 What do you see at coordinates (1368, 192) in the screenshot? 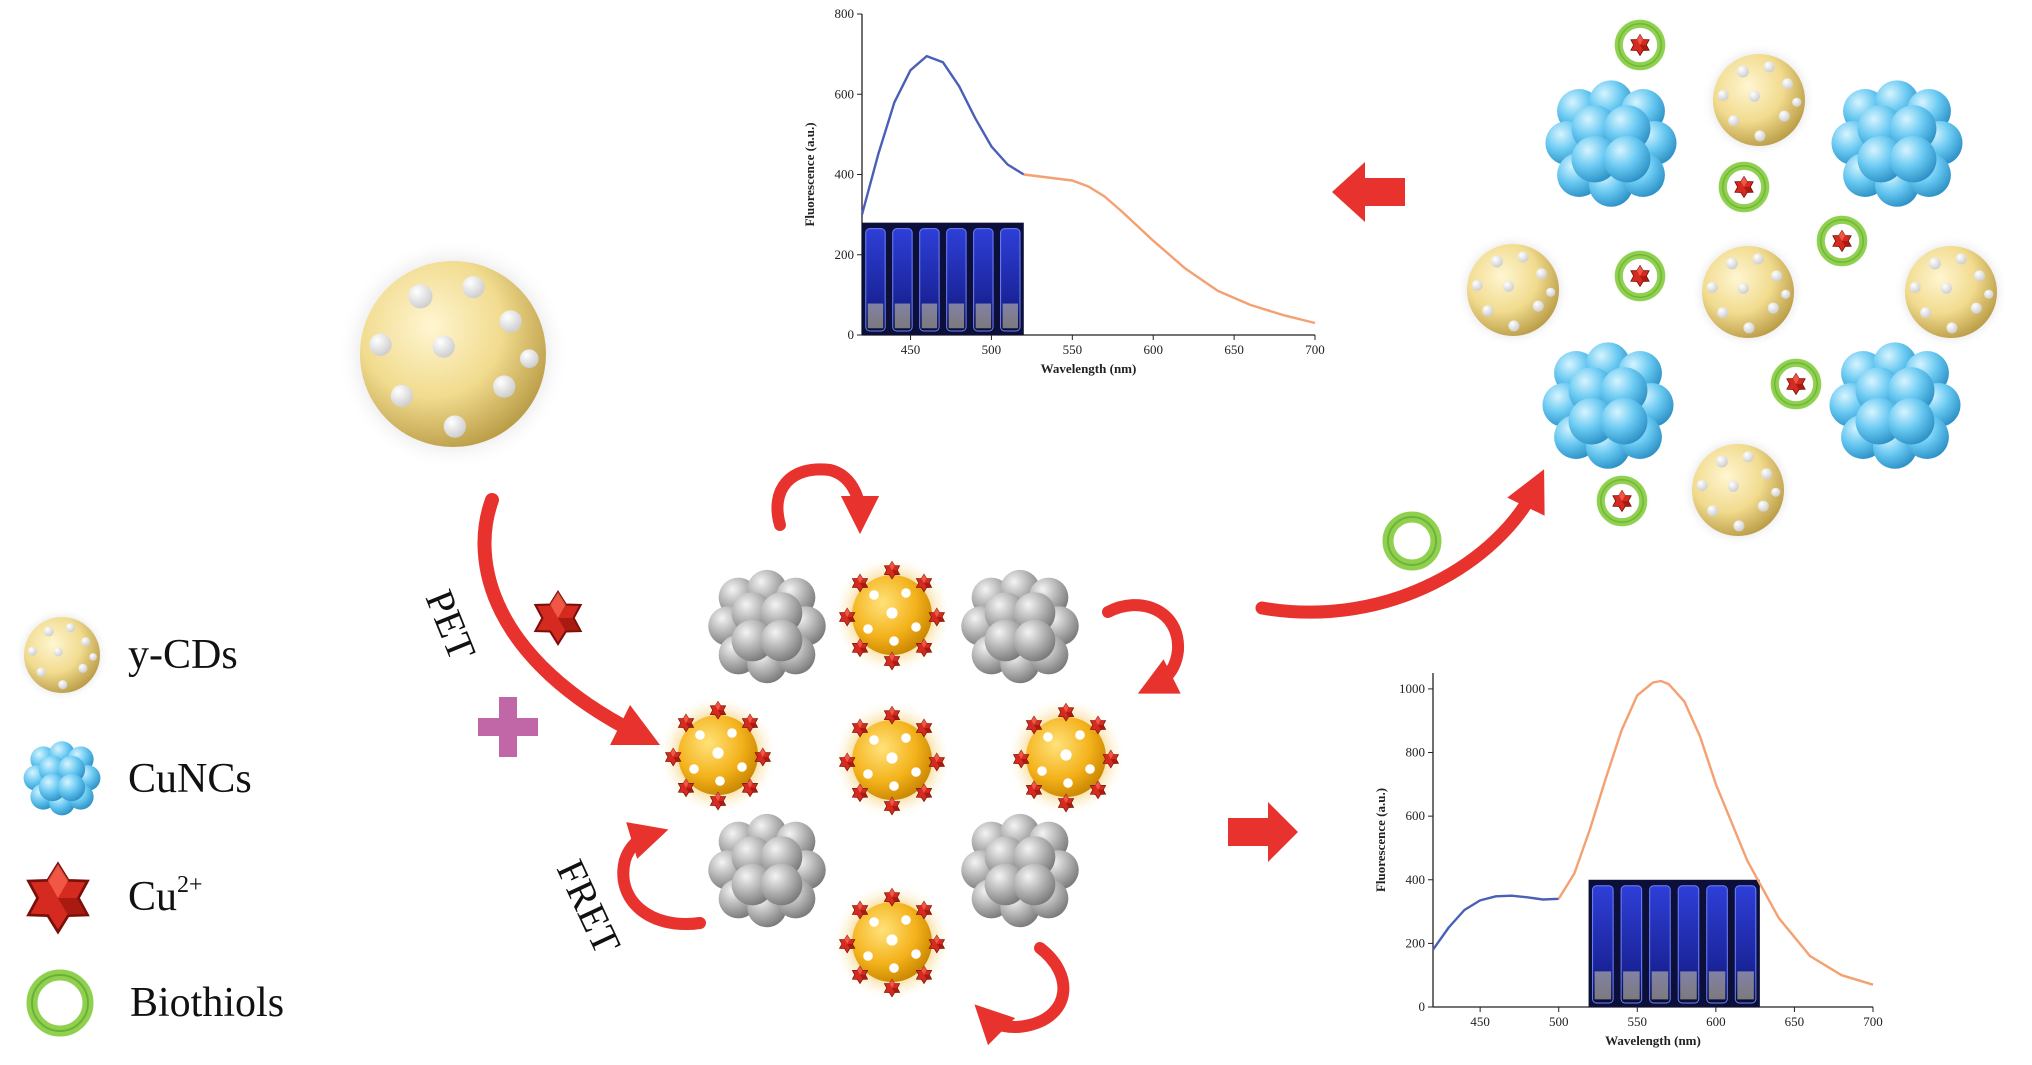
I see `left-block-arrow` at bounding box center [1368, 192].